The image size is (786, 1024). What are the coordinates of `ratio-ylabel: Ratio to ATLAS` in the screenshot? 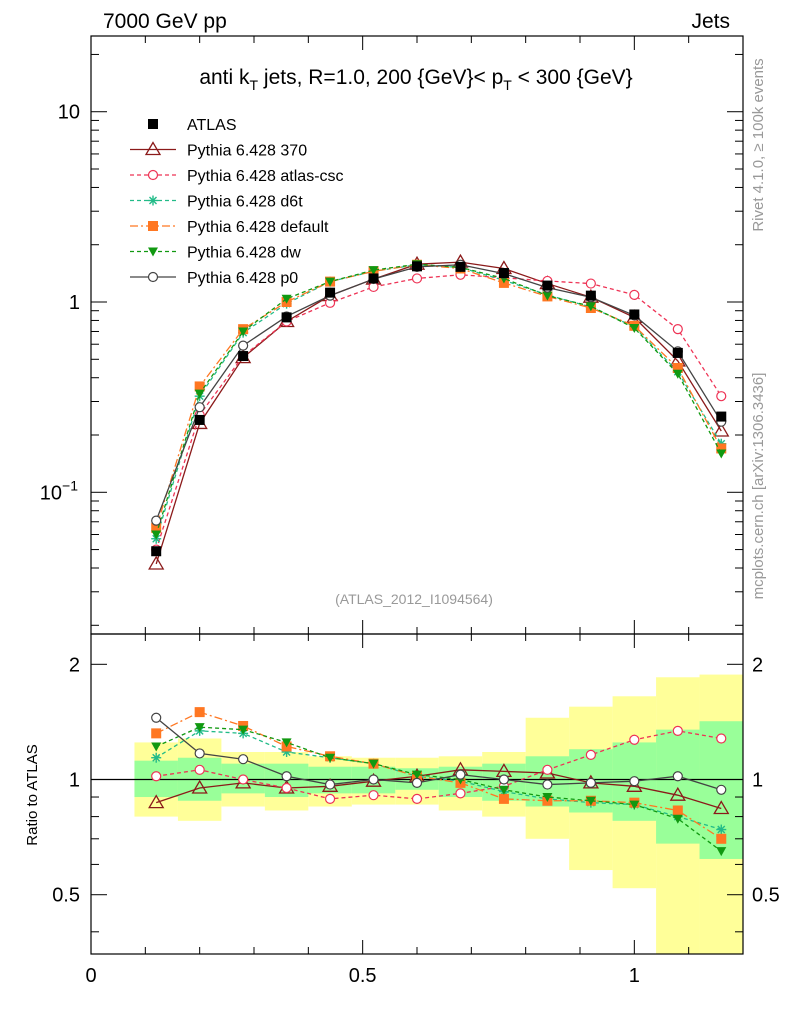 It's located at (32, 794).